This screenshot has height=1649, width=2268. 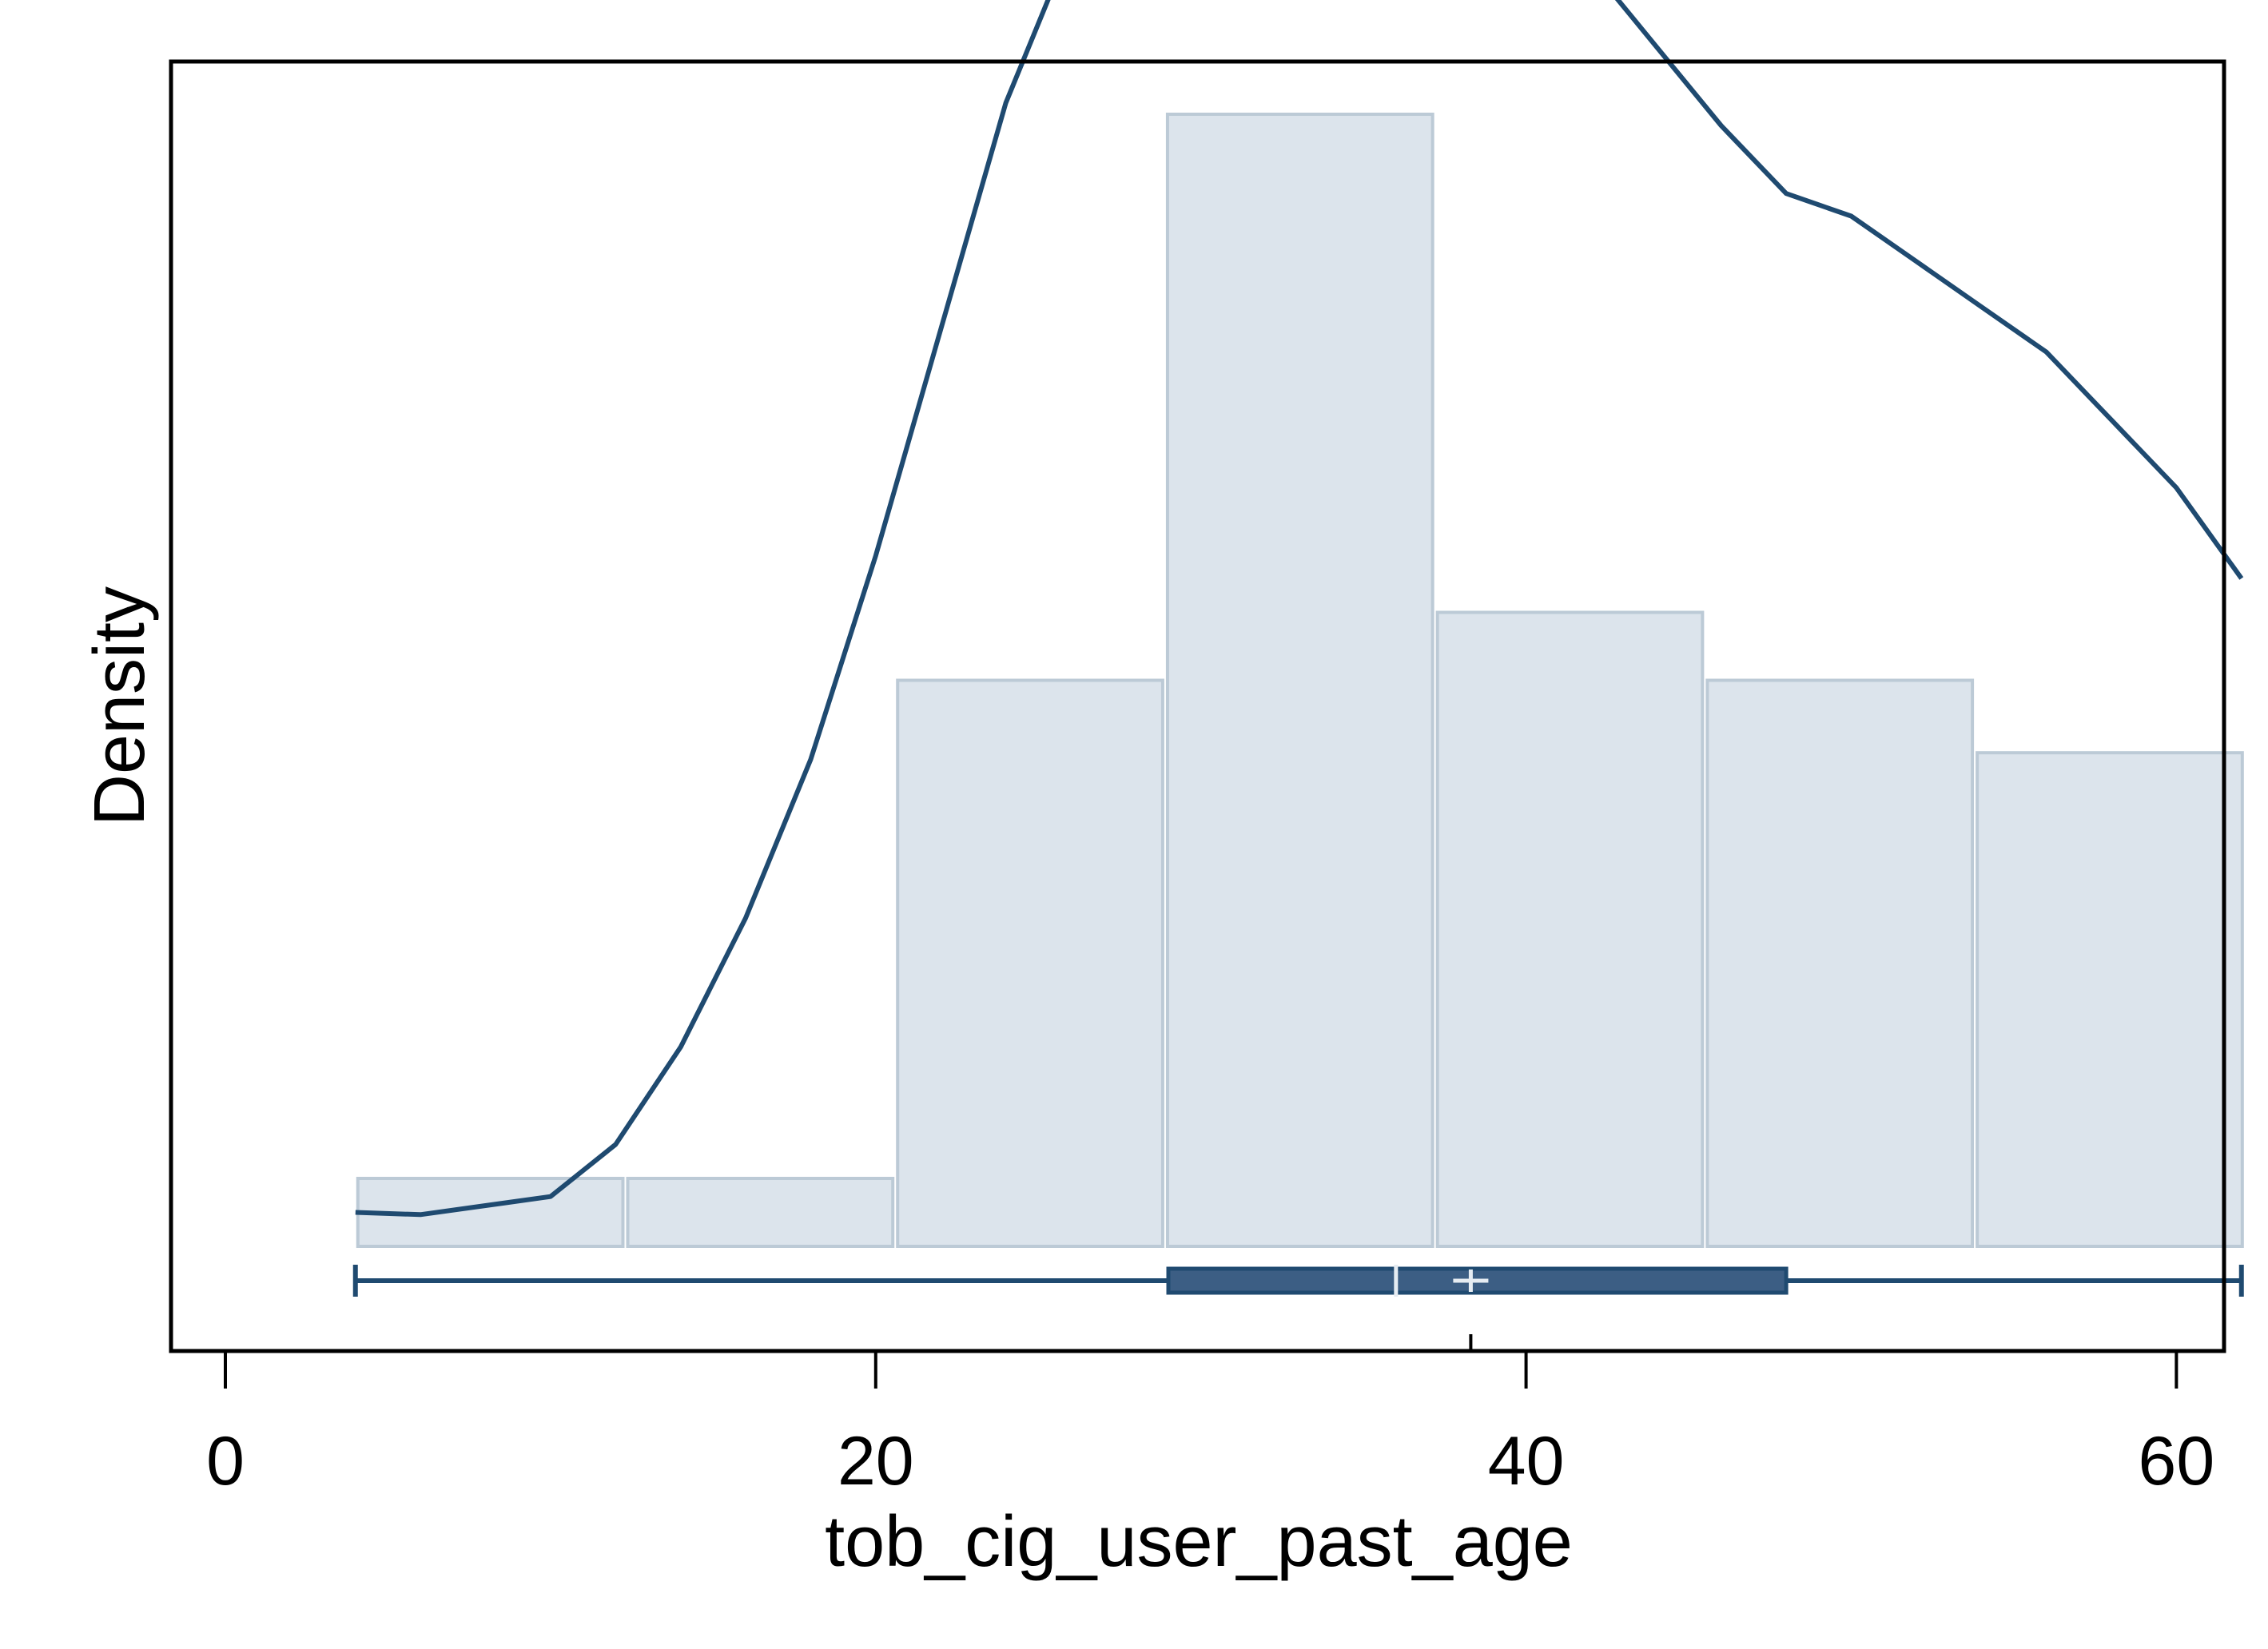 I want to click on x-tick-label: 40, so click(x=1526, y=1461).